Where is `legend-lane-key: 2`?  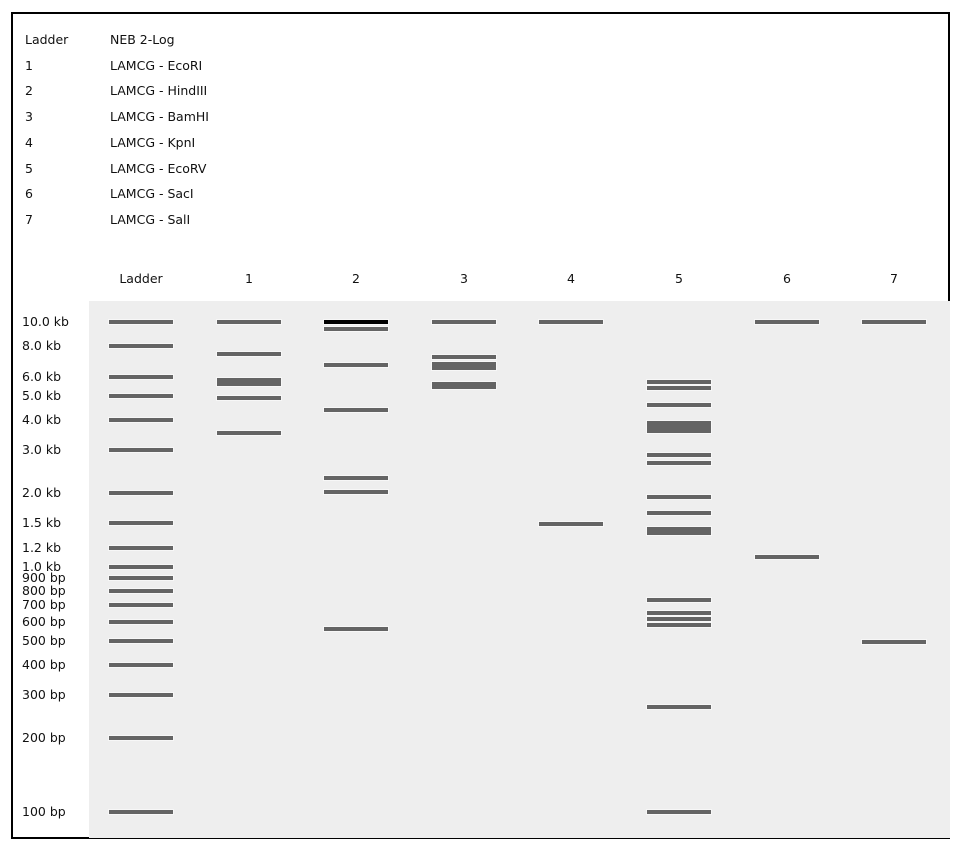
legend-lane-key: 2 is located at coordinates (29, 91).